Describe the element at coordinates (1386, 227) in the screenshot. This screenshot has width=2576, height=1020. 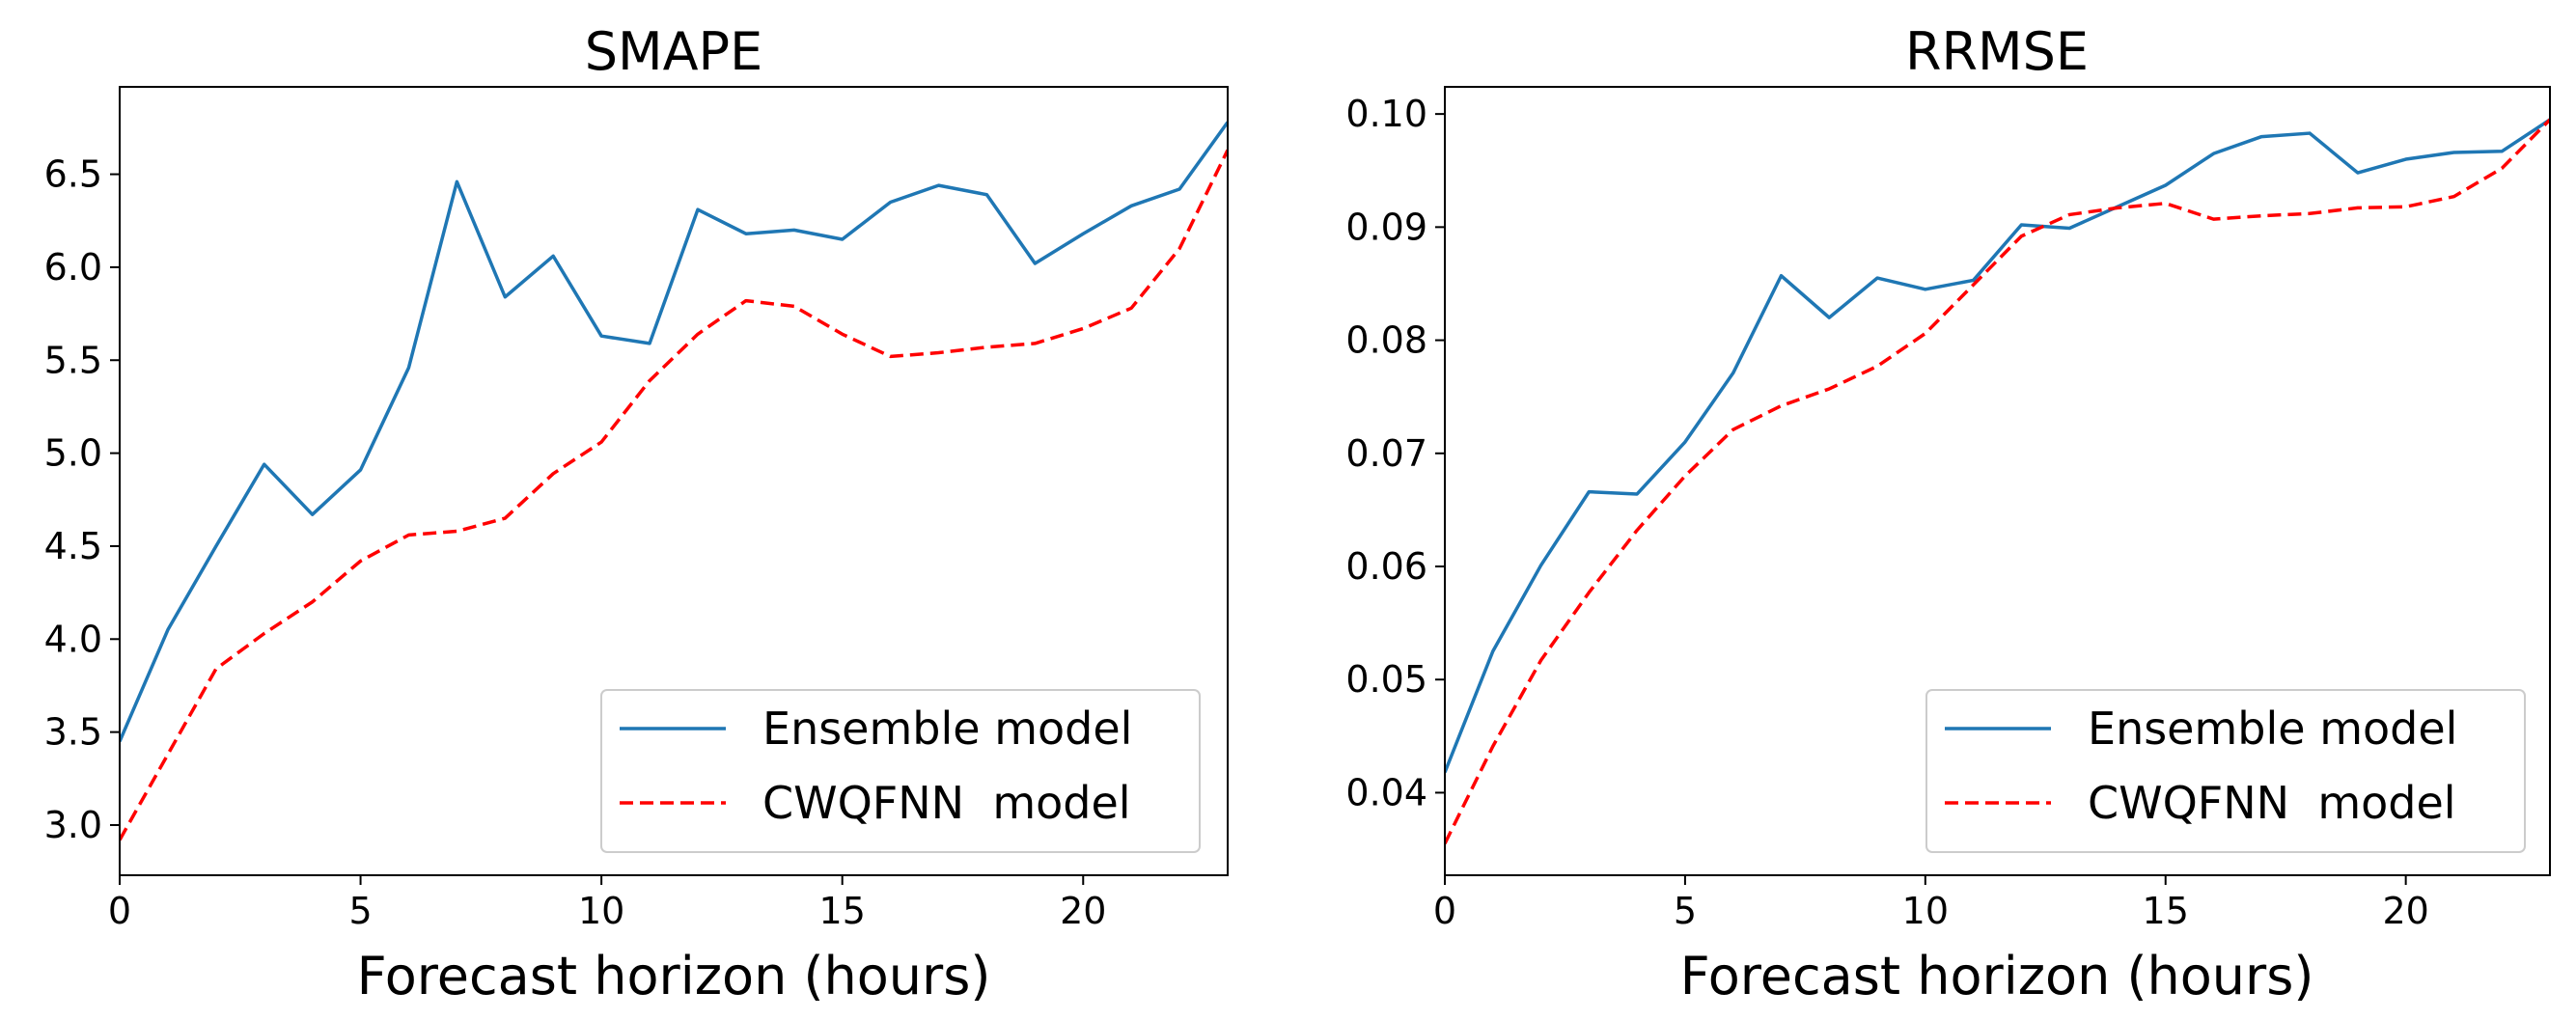
I see `y-tick-label: 0.09` at that location.